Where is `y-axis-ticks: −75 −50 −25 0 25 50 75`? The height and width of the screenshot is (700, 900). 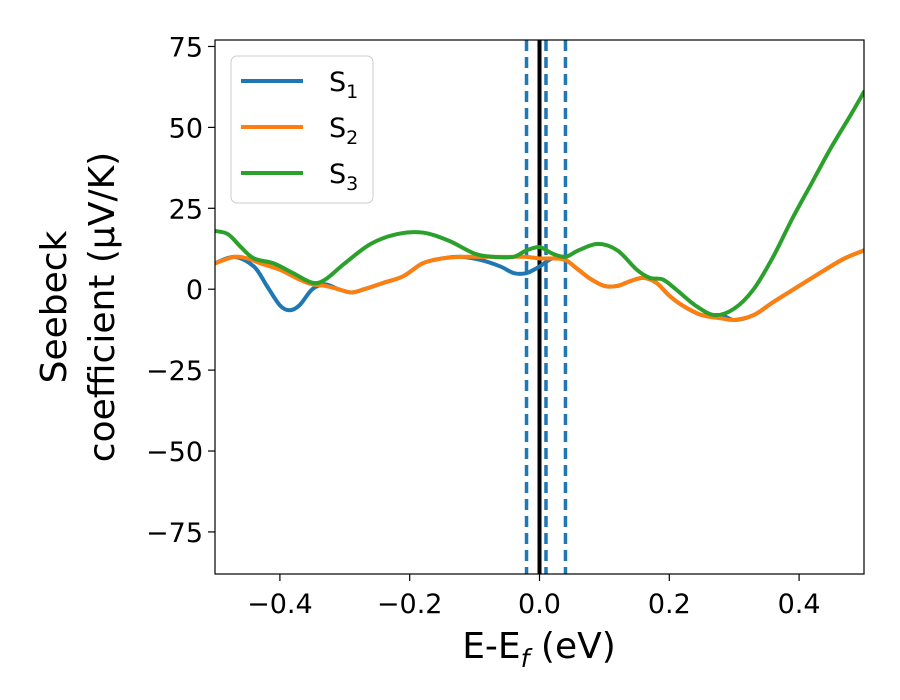
y-axis-ticks: −75 −50 −25 0 25 50 75 is located at coordinates (180, 290).